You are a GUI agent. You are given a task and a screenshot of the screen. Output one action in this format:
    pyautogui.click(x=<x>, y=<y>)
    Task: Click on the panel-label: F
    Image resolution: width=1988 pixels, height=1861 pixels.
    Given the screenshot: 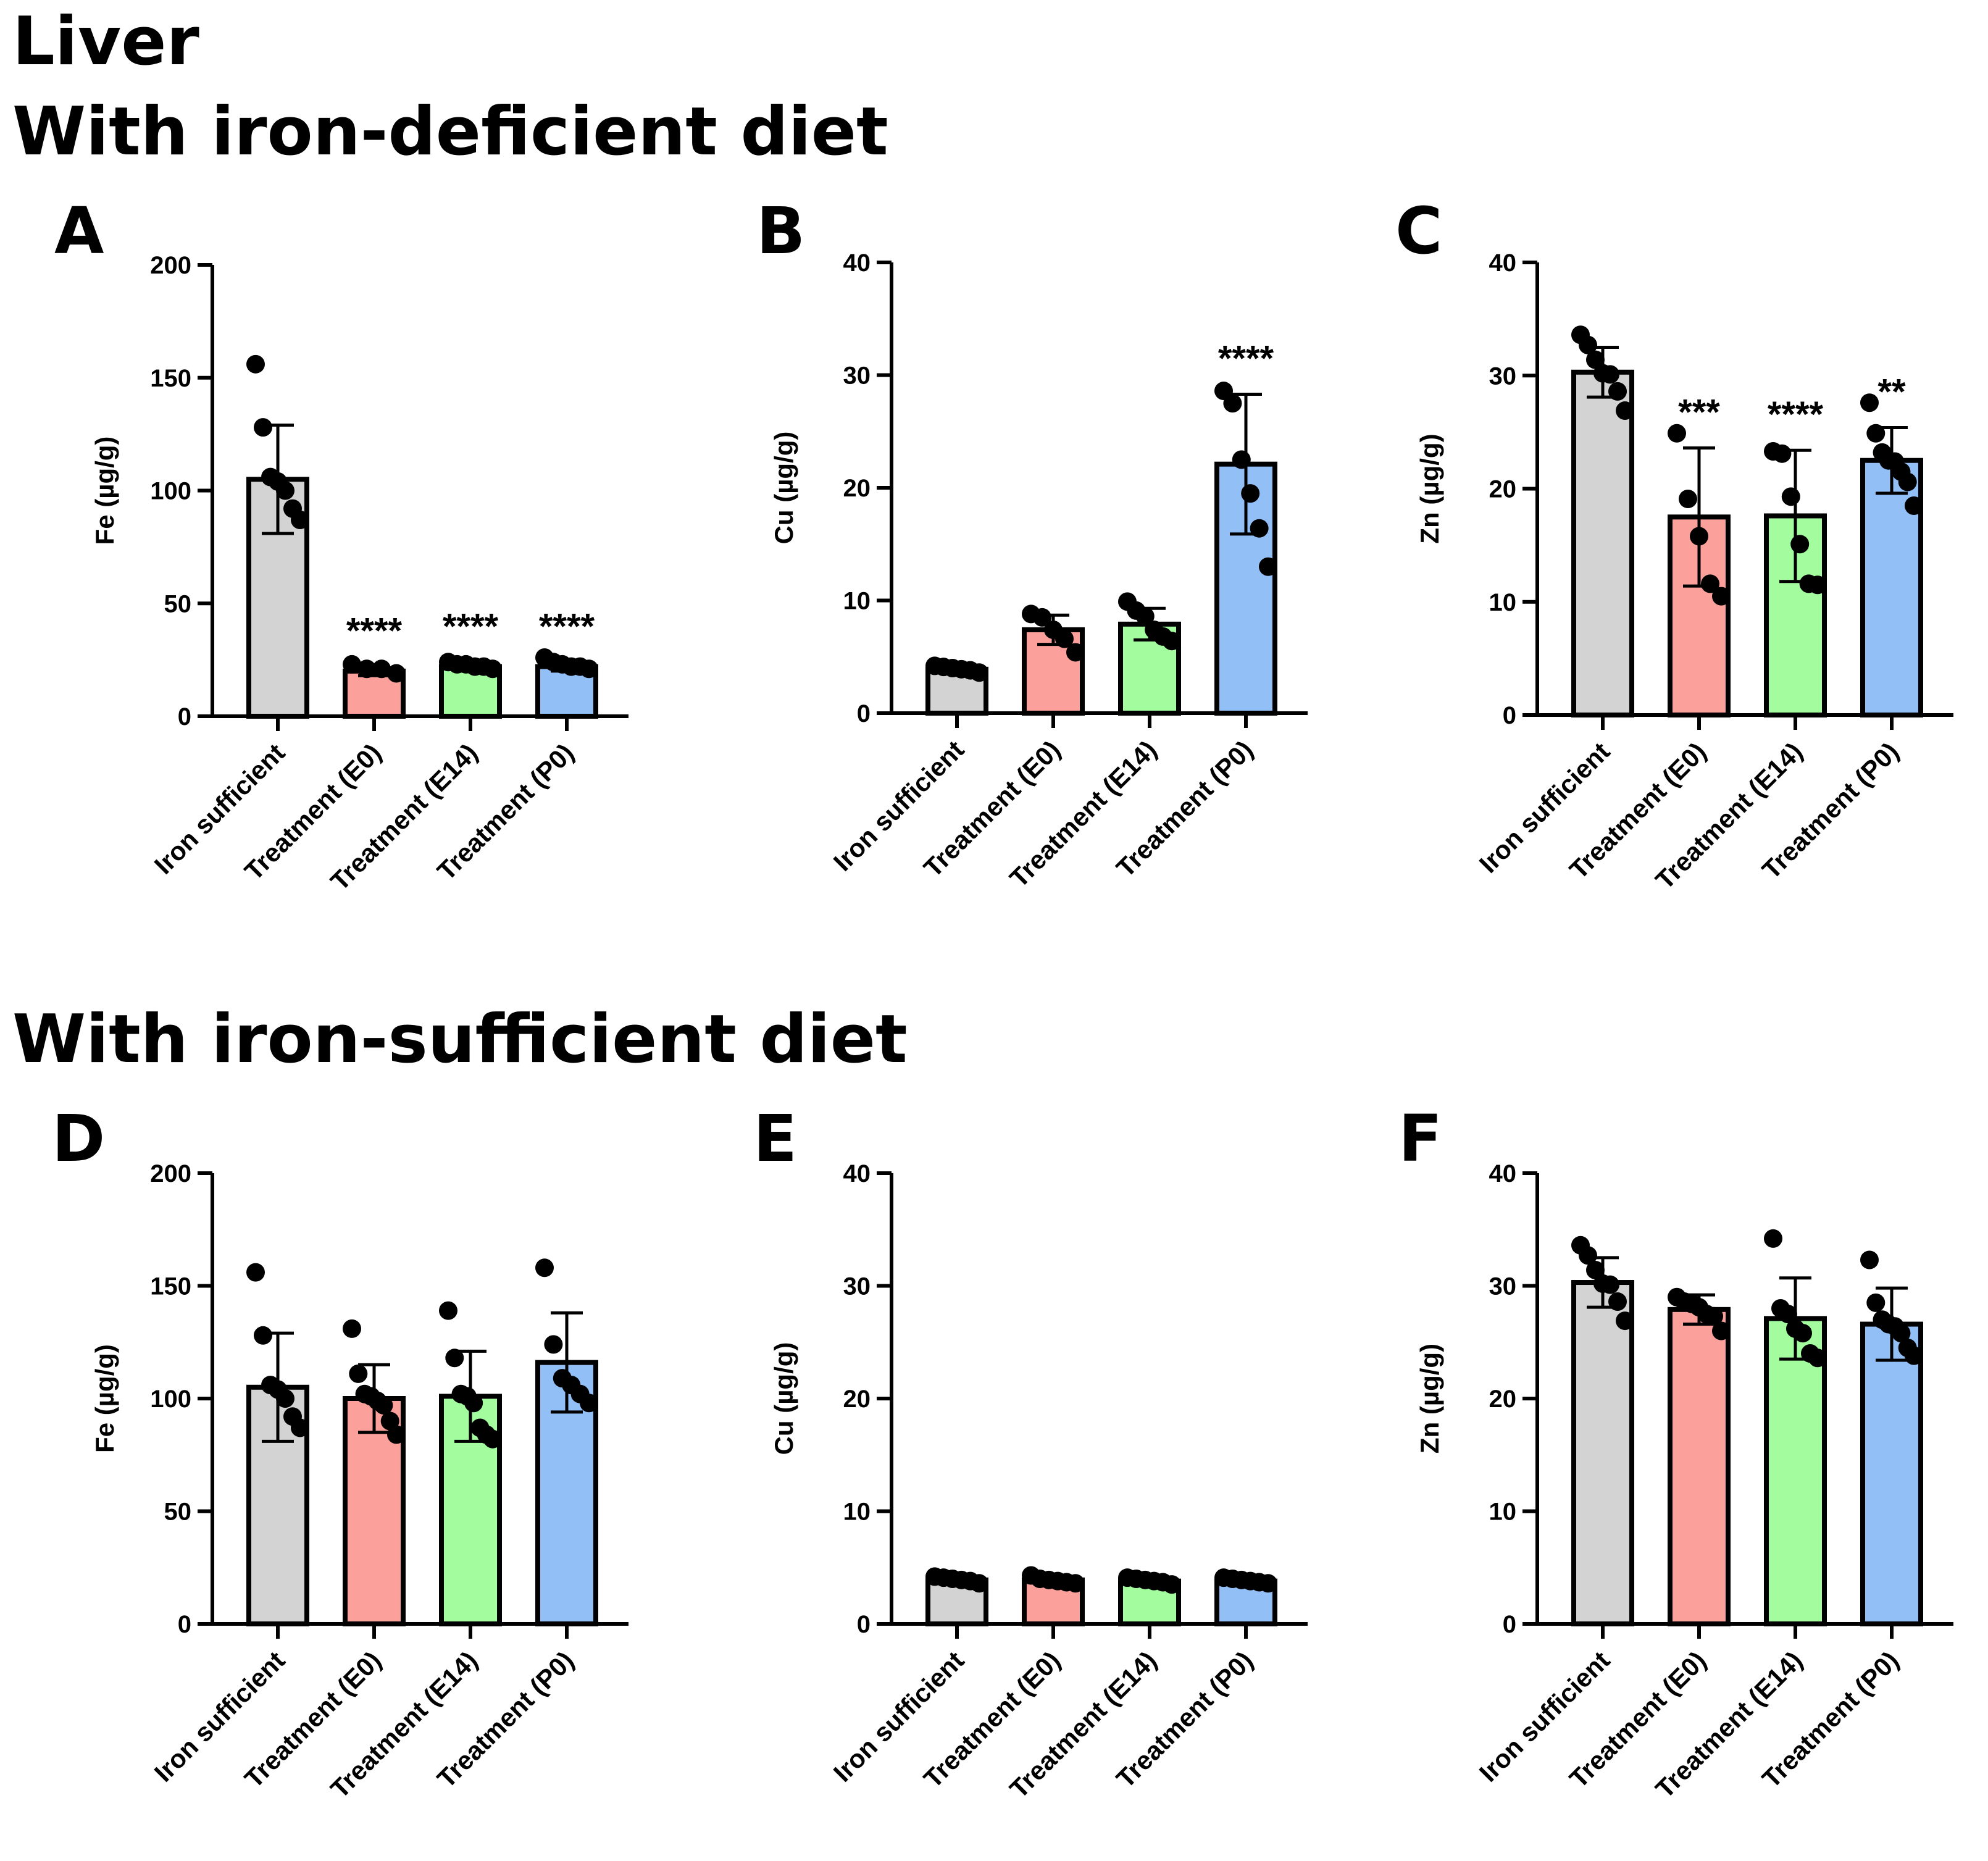 What is the action you would take?
    pyautogui.click(x=1420, y=1138)
    